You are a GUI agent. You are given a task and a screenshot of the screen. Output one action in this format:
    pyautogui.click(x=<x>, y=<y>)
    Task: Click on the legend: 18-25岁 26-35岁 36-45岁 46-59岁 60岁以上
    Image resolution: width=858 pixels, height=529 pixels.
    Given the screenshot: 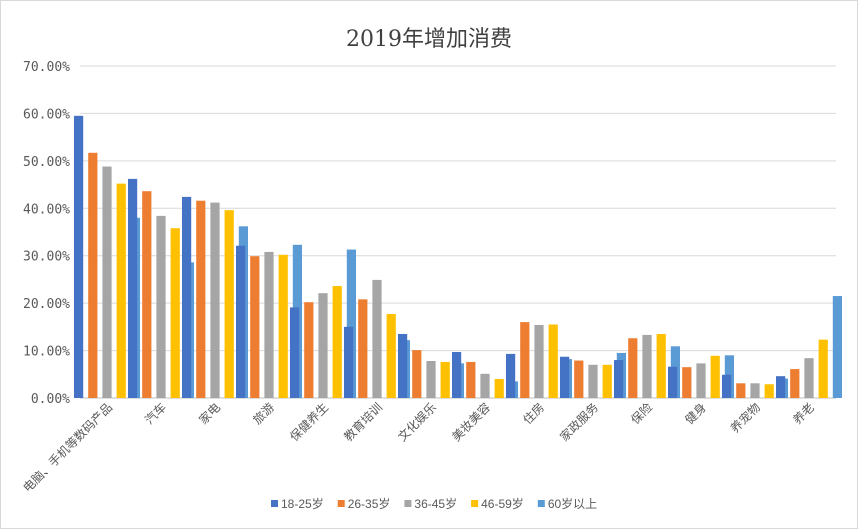 What is the action you would take?
    pyautogui.click(x=434, y=503)
    